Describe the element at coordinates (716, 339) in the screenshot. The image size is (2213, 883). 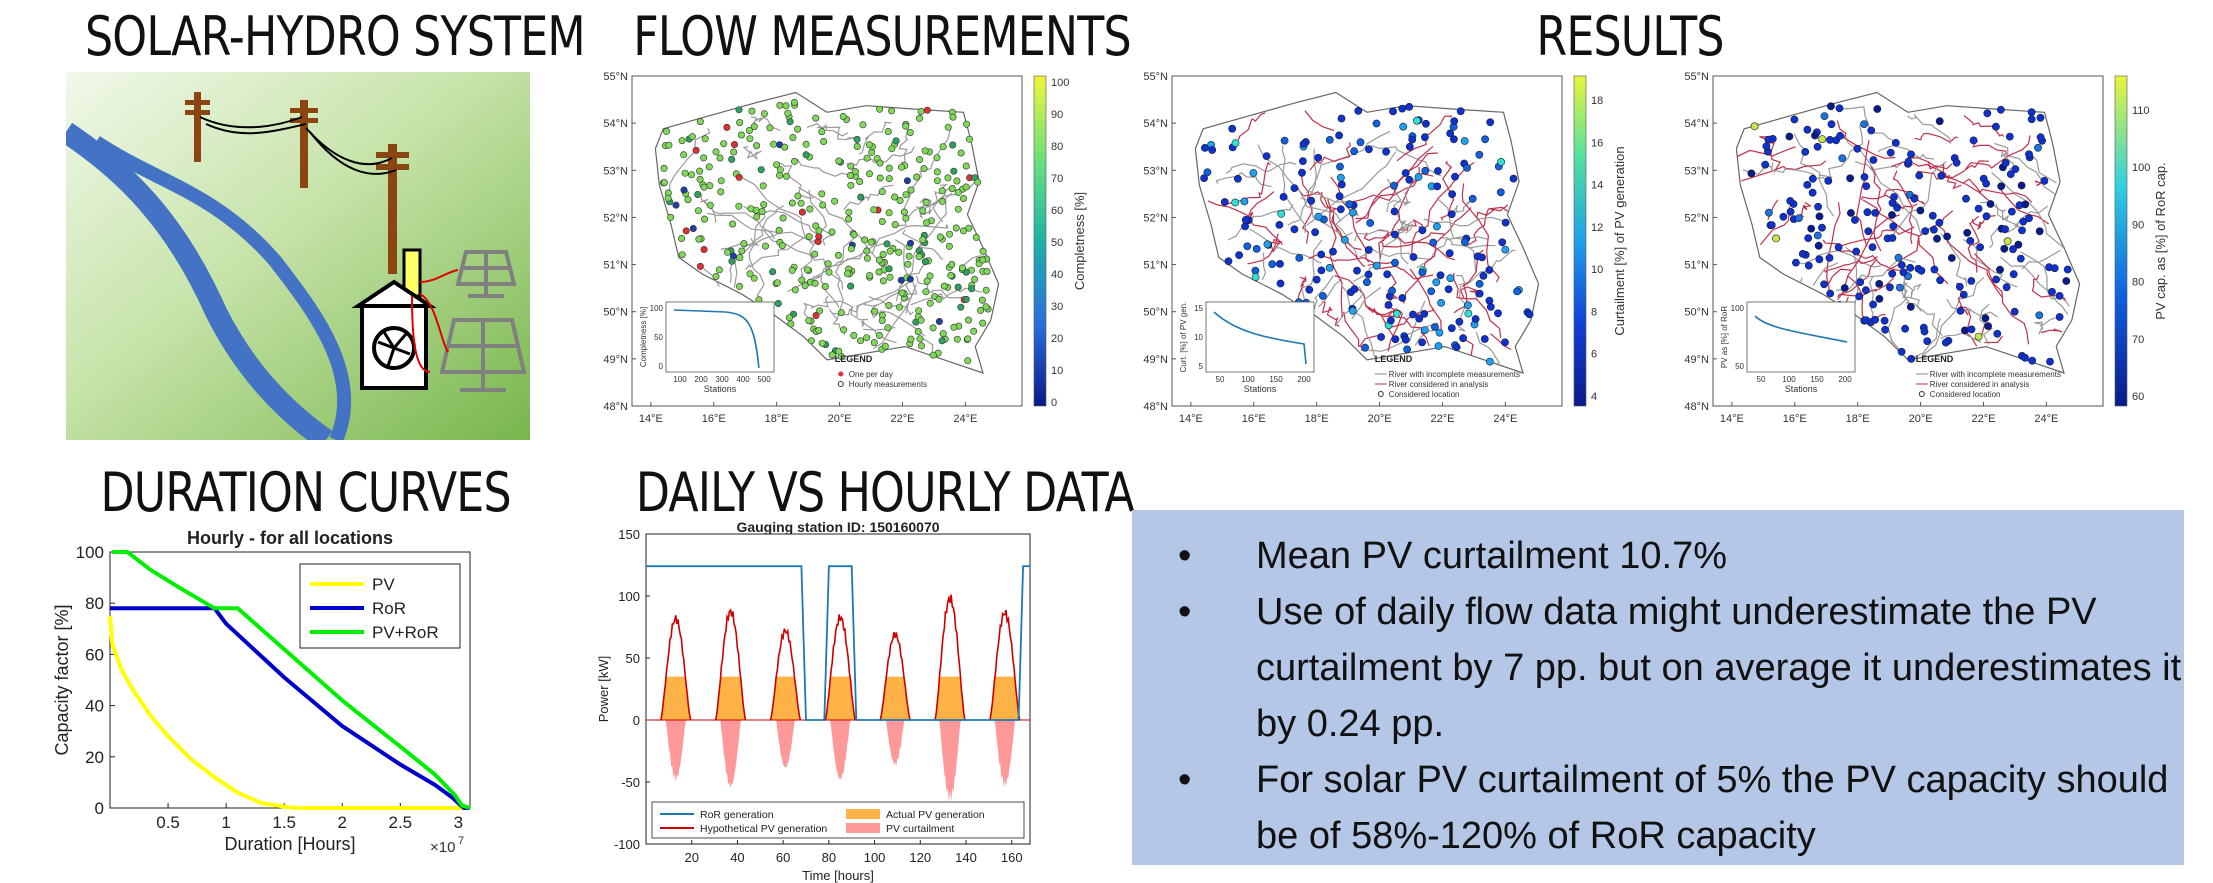
I see `inset-curve` at that location.